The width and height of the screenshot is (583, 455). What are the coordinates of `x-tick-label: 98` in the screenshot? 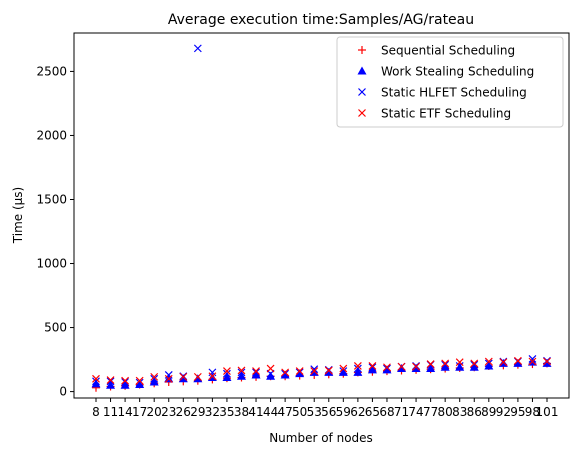 It's located at (532, 412).